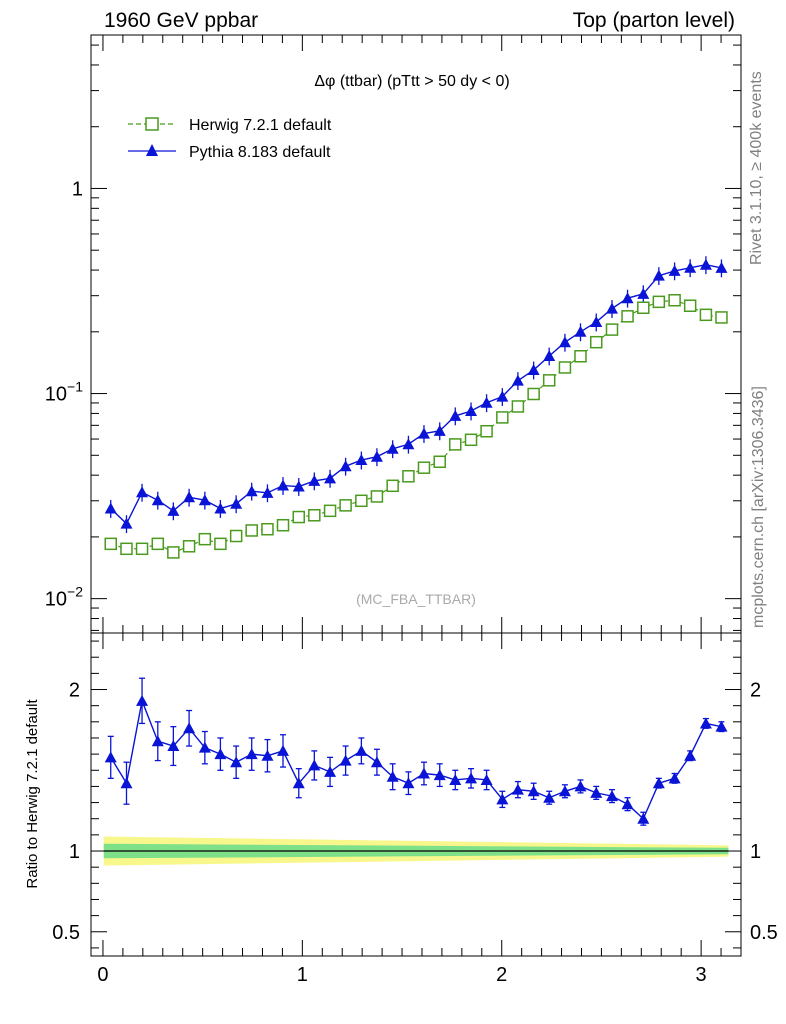  What do you see at coordinates (654, 20) in the screenshot?
I see `process-title: Top (parton level)` at bounding box center [654, 20].